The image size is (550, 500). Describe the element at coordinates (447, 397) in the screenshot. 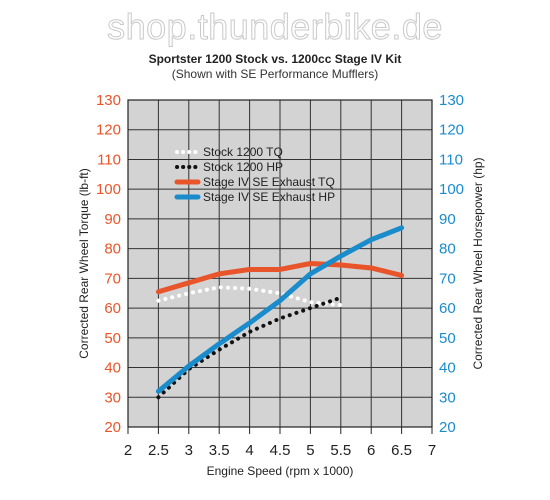

I see `y-right-tick-label-1: 30` at that location.